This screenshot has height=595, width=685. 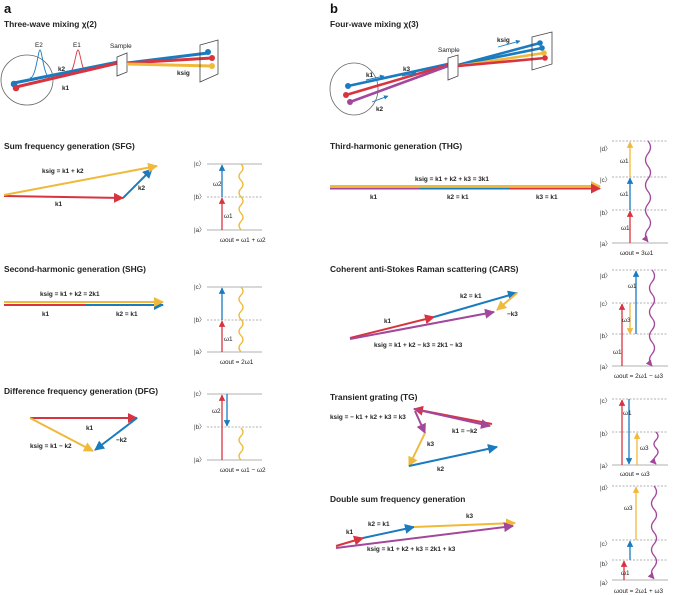 What do you see at coordinates (627, 413) in the screenshot?
I see `tg-w1-label: ω1` at bounding box center [627, 413].